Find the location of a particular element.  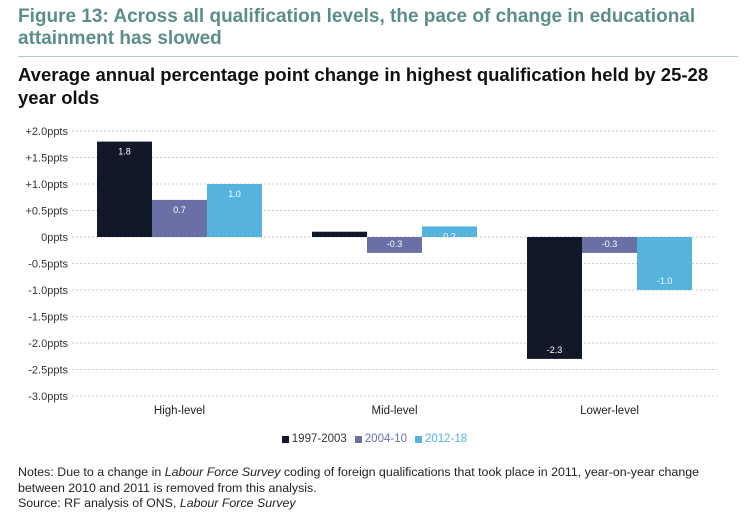

x-tick-label: Mid-level is located at coordinates (394, 411).